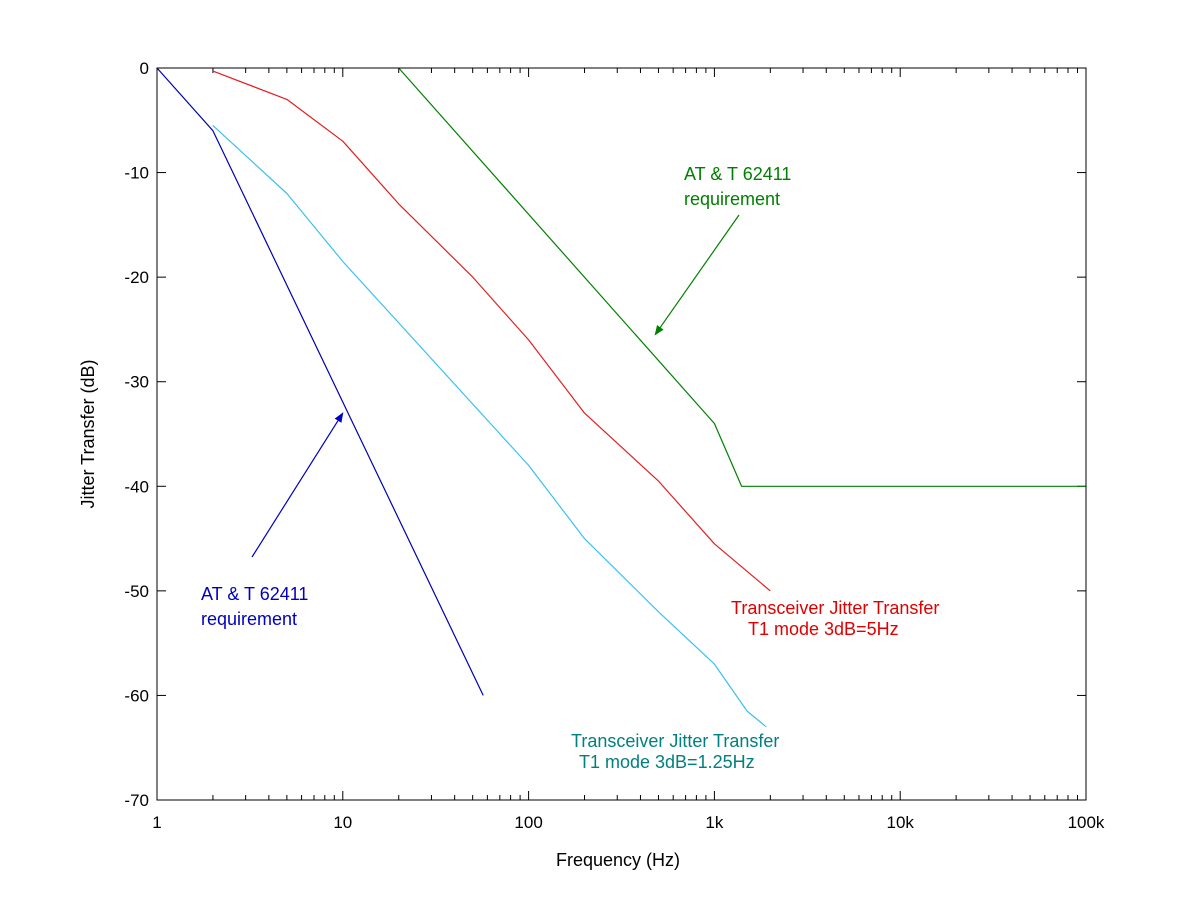  What do you see at coordinates (618, 860) in the screenshot?
I see `x-axis-label: Frequency (Hz)` at bounding box center [618, 860].